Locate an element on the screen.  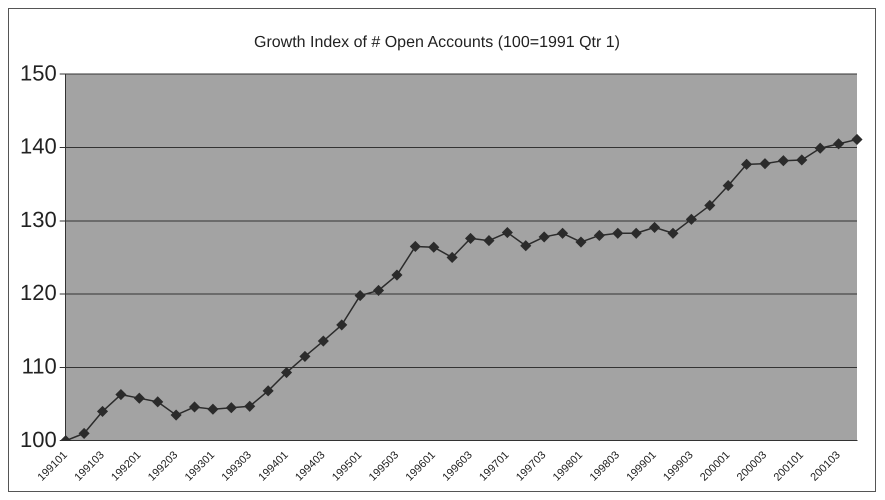
y-tick-label: 120 is located at coordinates (38, 293).